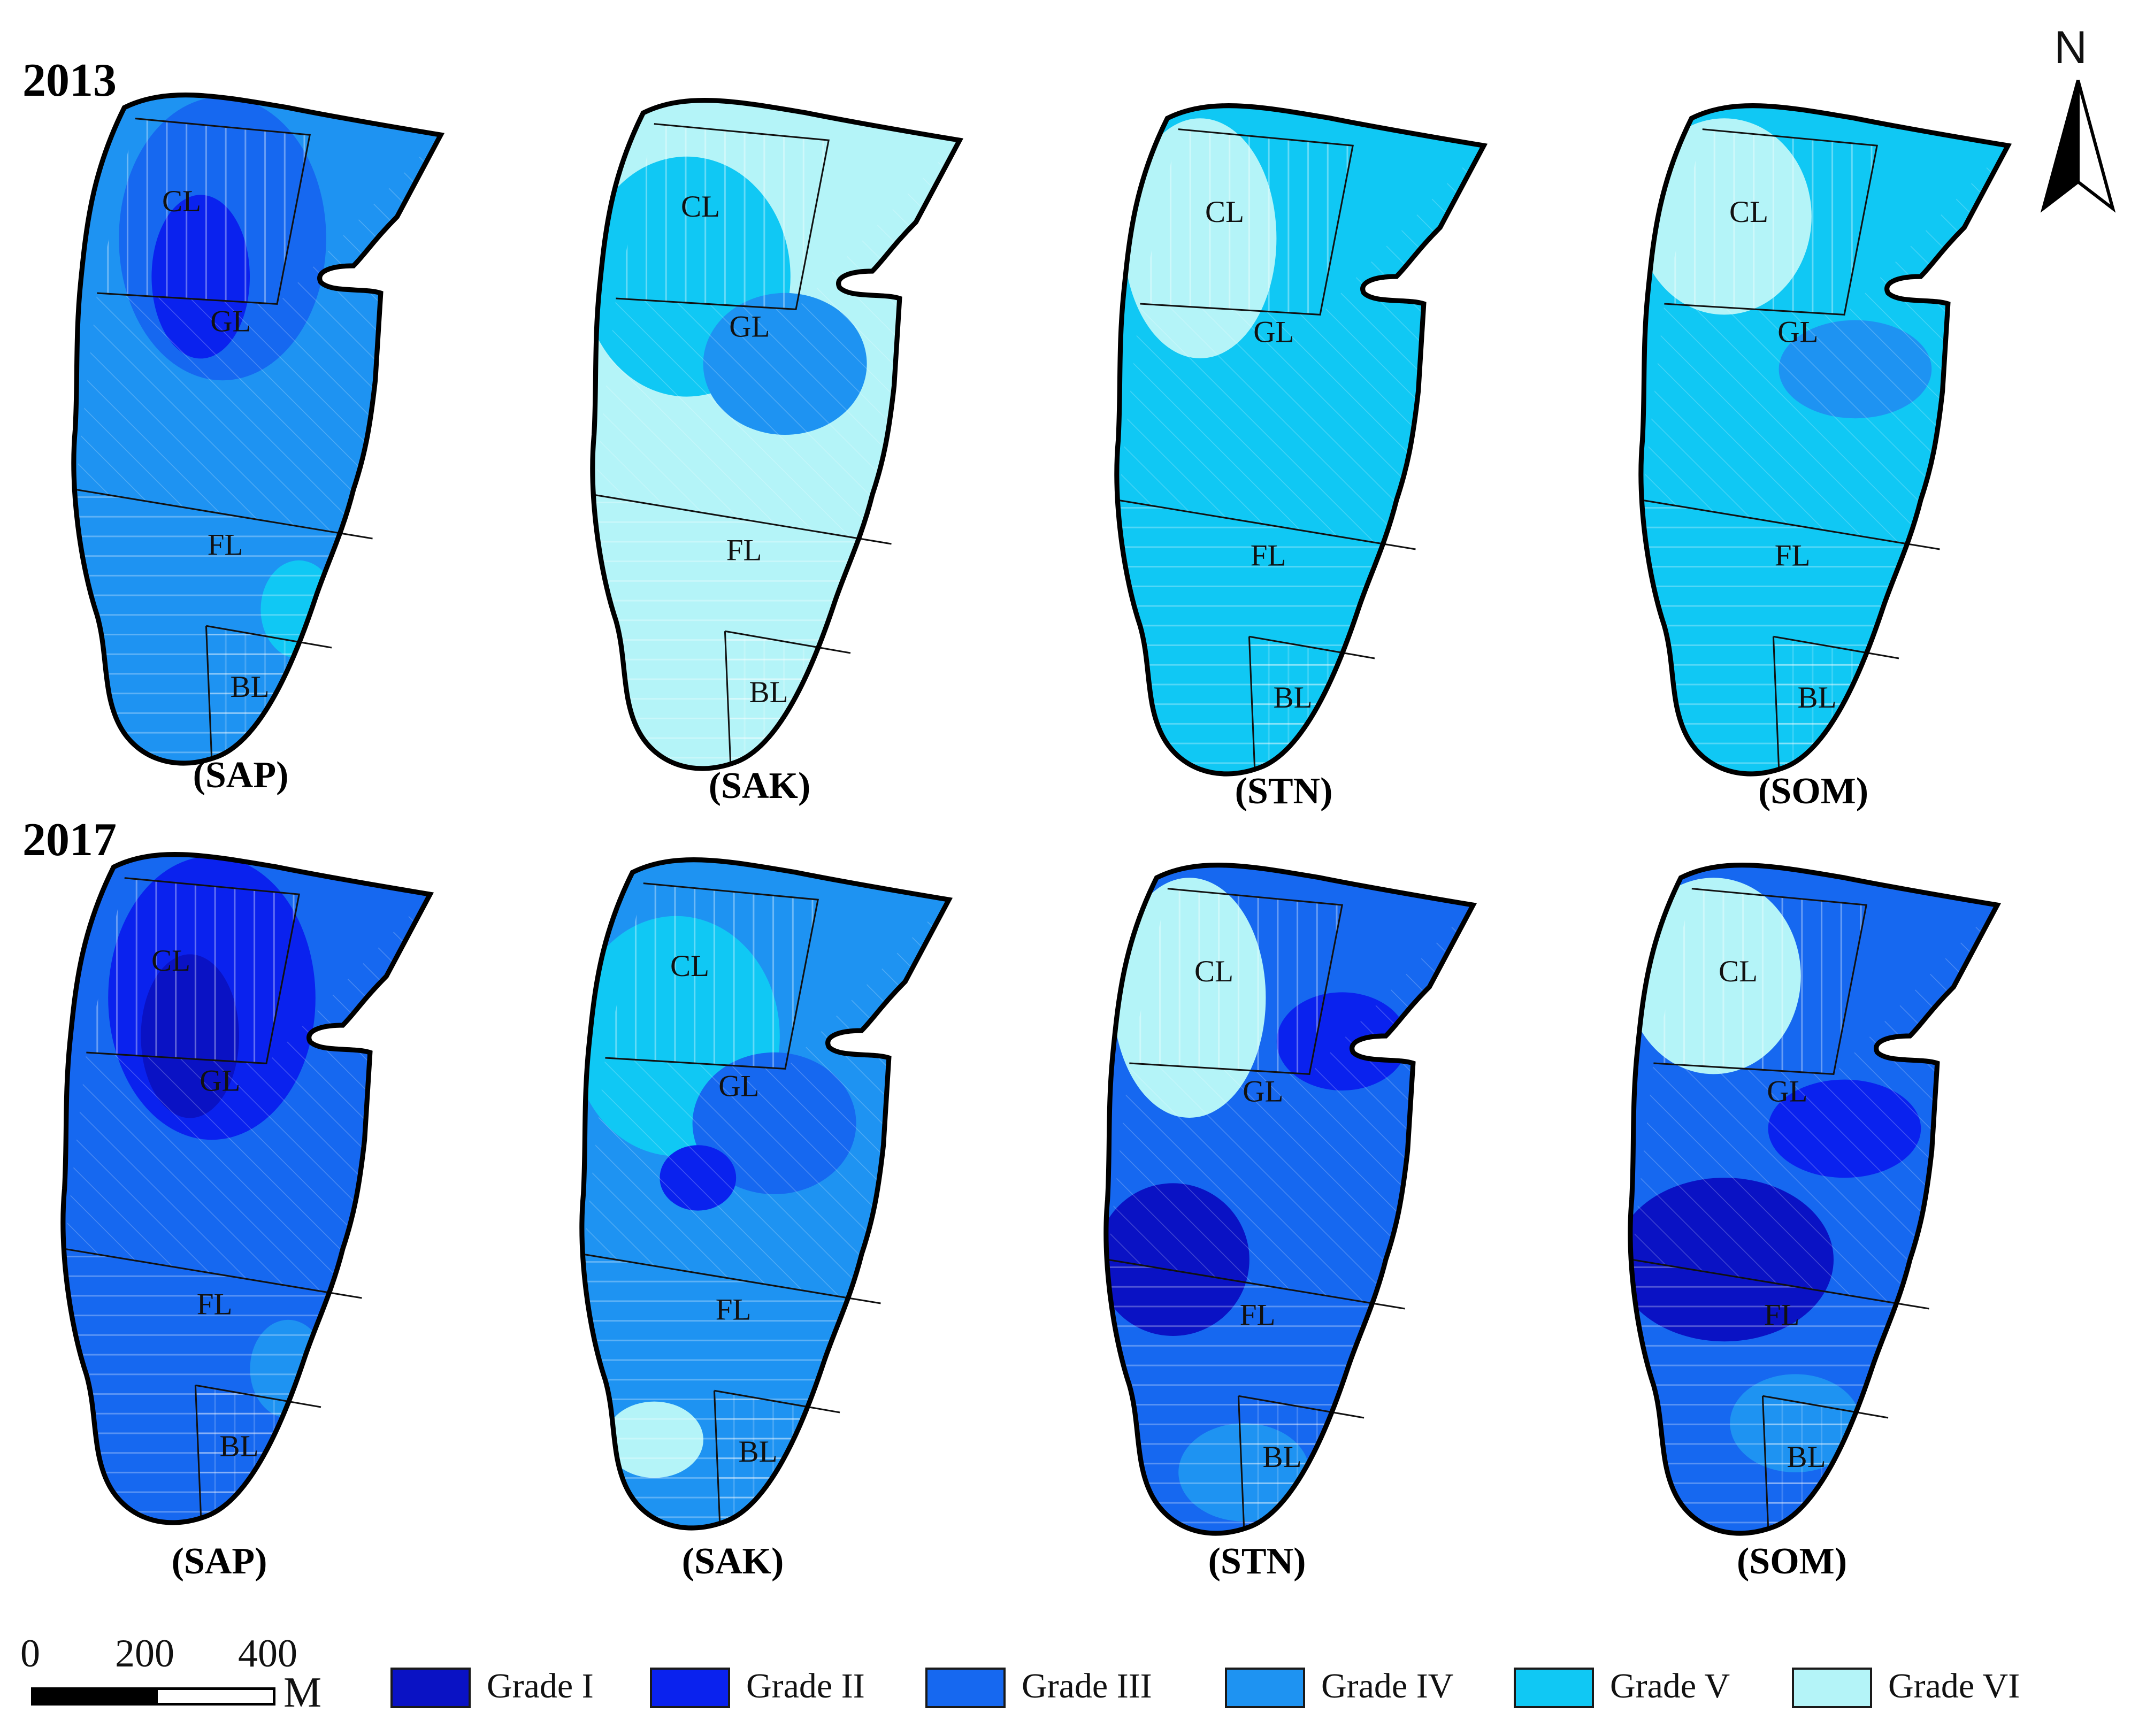  I want to click on year-label-2017: 2017, so click(69, 840).